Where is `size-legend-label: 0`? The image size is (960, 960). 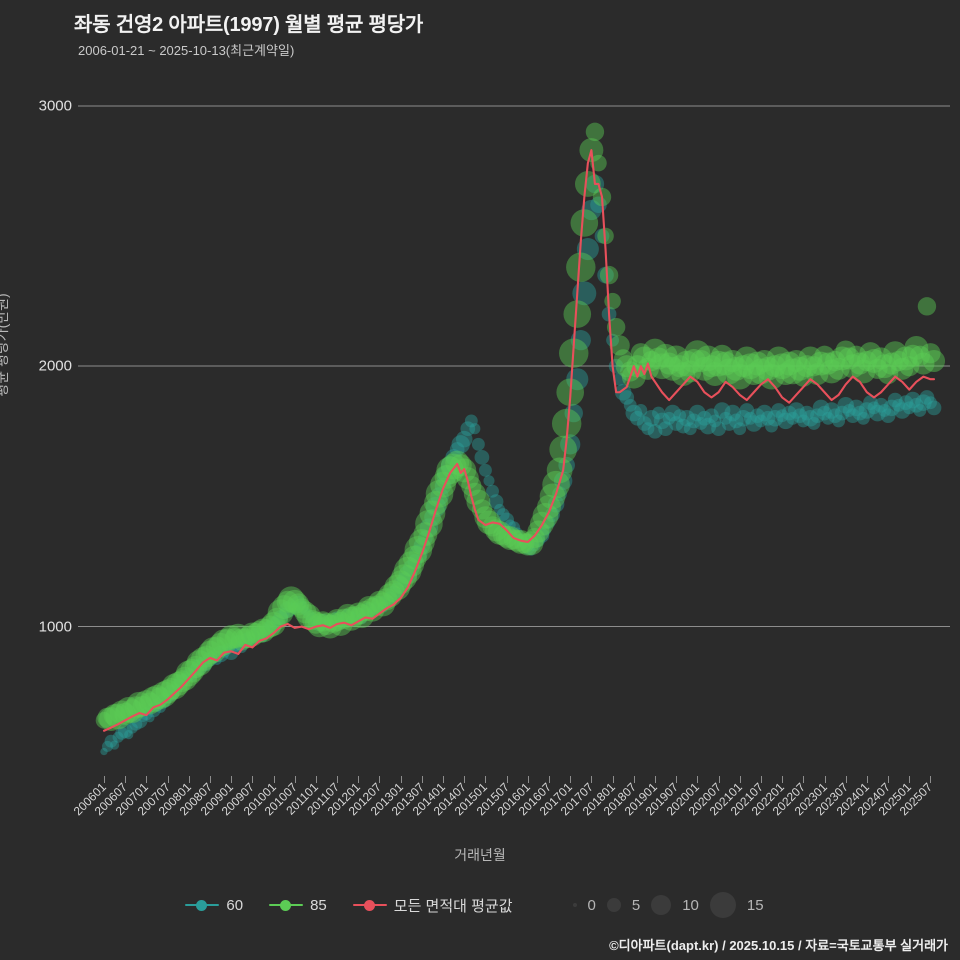
size-legend-label: 0 is located at coordinates (591, 905).